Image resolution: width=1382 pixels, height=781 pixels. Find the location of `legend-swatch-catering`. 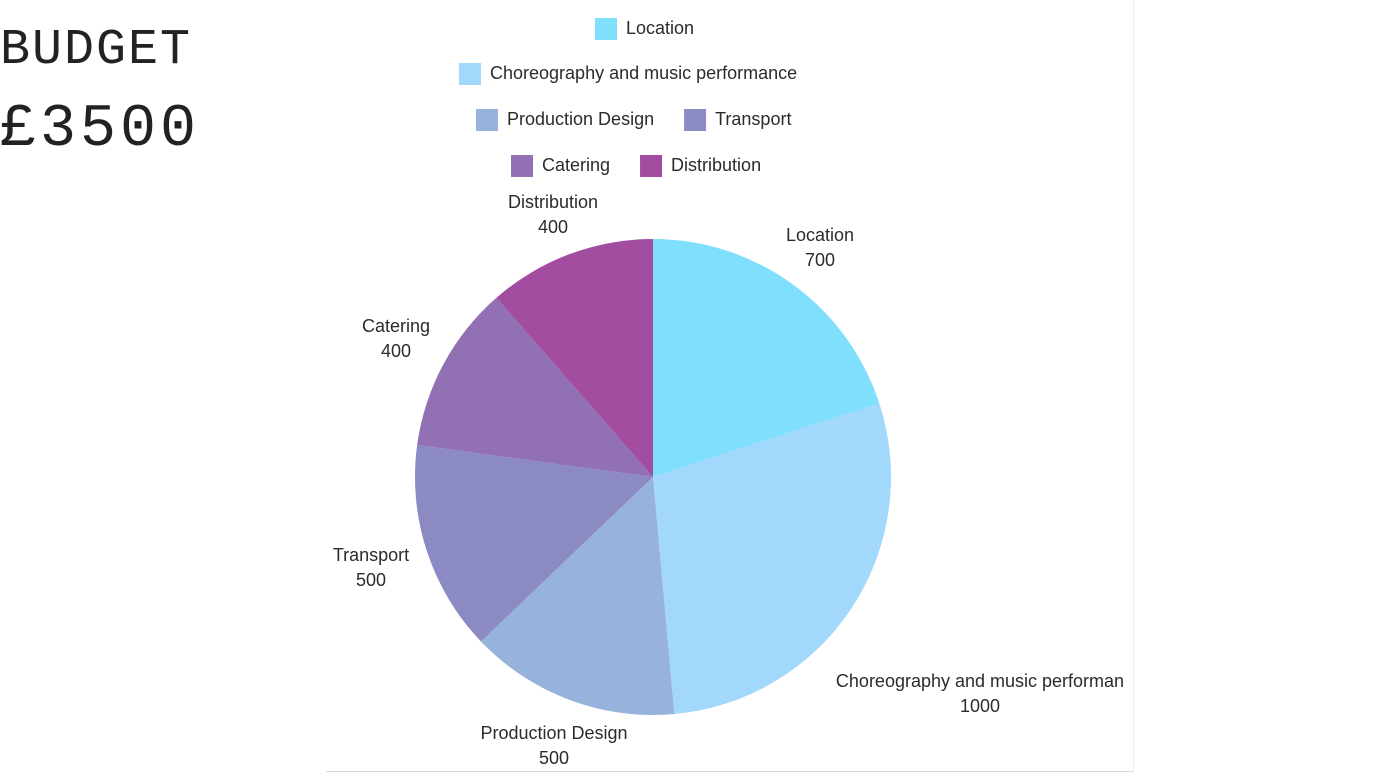

legend-swatch-catering is located at coordinates (522, 166).